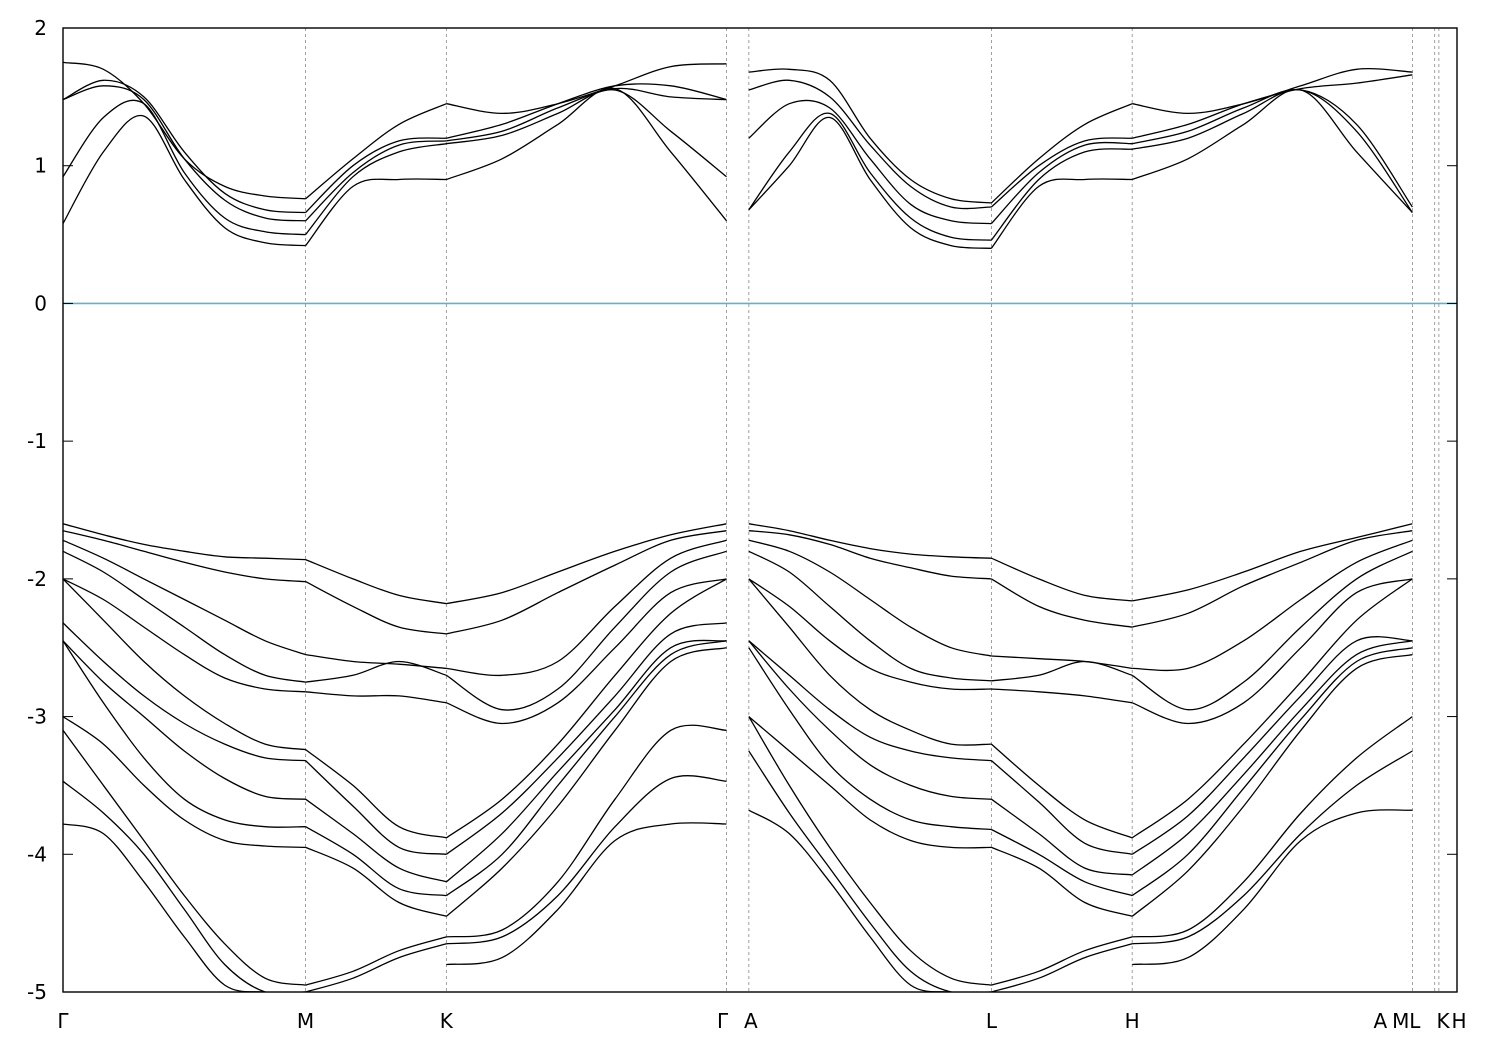 This screenshot has height=1050, width=1500. What do you see at coordinates (40, 28) in the screenshot?
I see `y-tick-label: 2` at bounding box center [40, 28].